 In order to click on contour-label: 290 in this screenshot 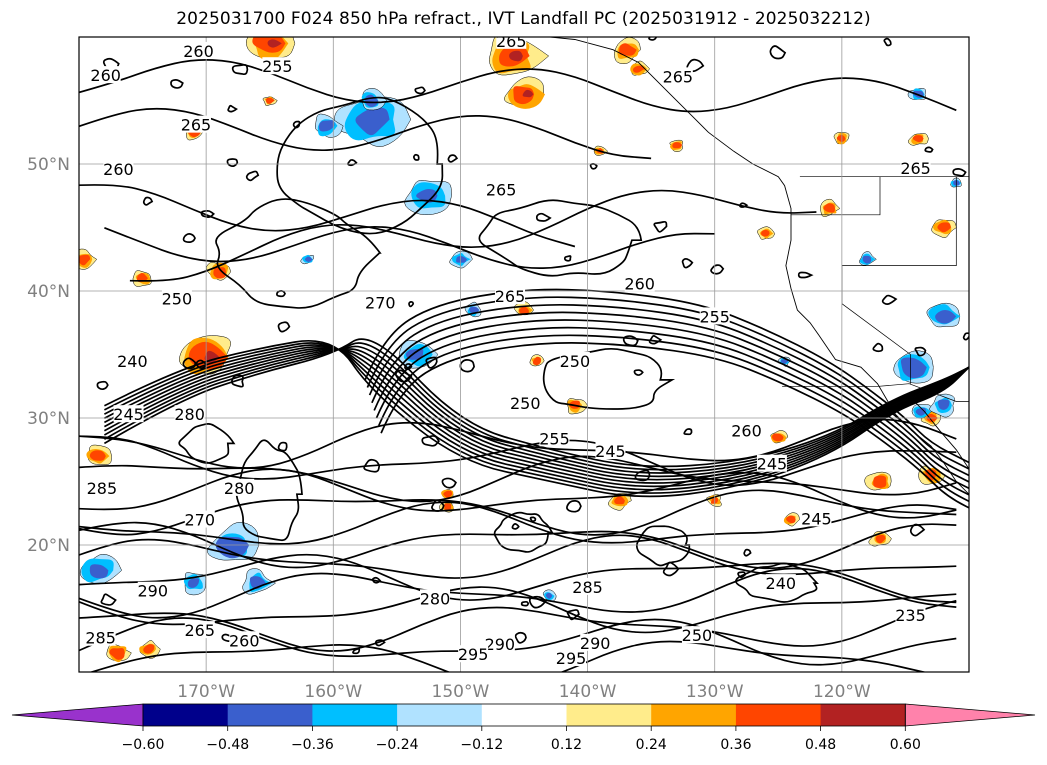, I will do `click(500, 644)`.